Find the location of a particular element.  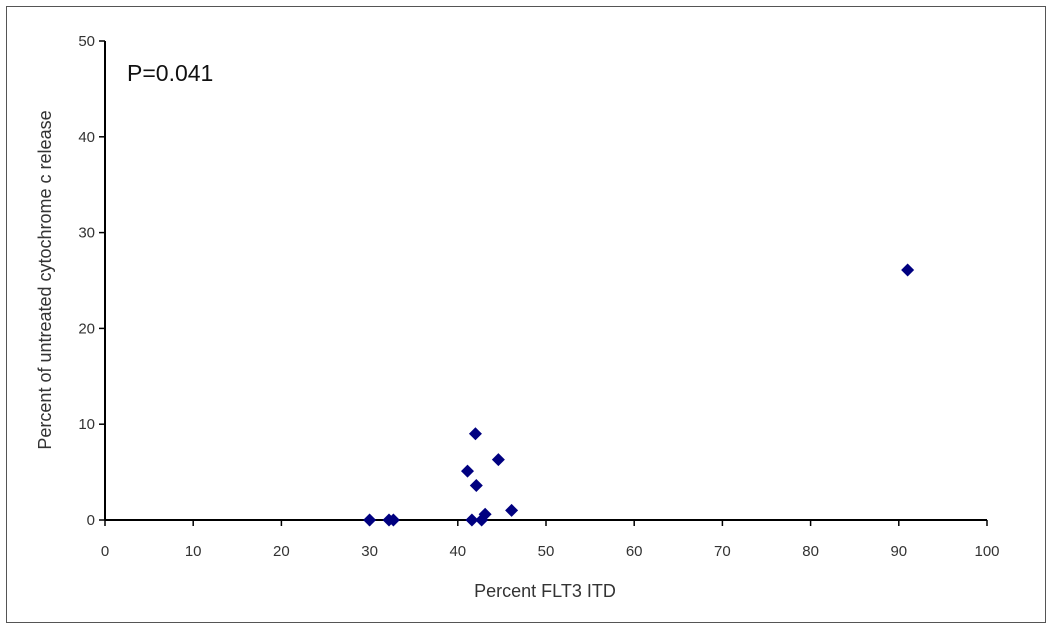

x-tick-label: 50 is located at coordinates (546, 551).